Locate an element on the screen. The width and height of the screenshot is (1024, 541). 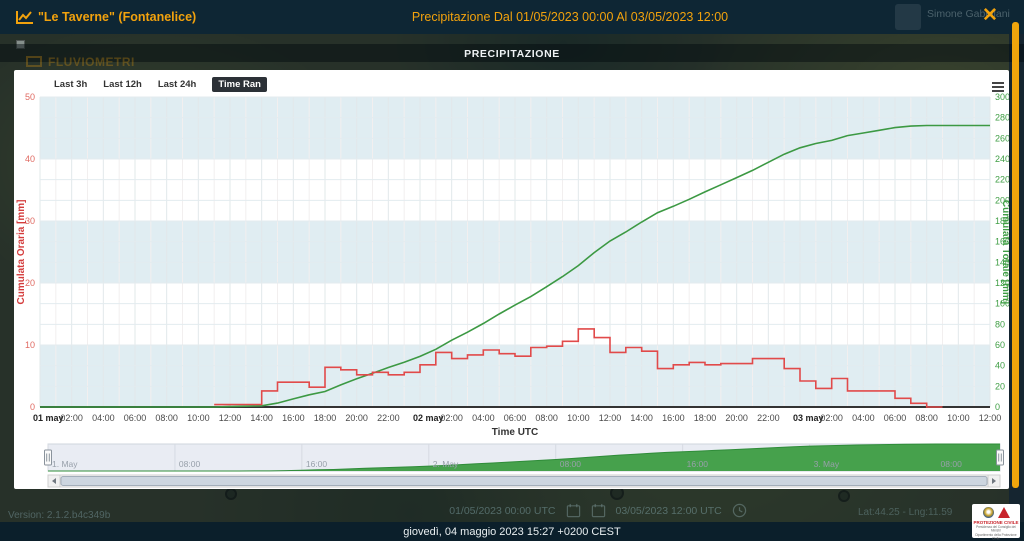
logo-subtitle-2: Dipartimento della Protezione Civile is located at coordinates (996, 537).